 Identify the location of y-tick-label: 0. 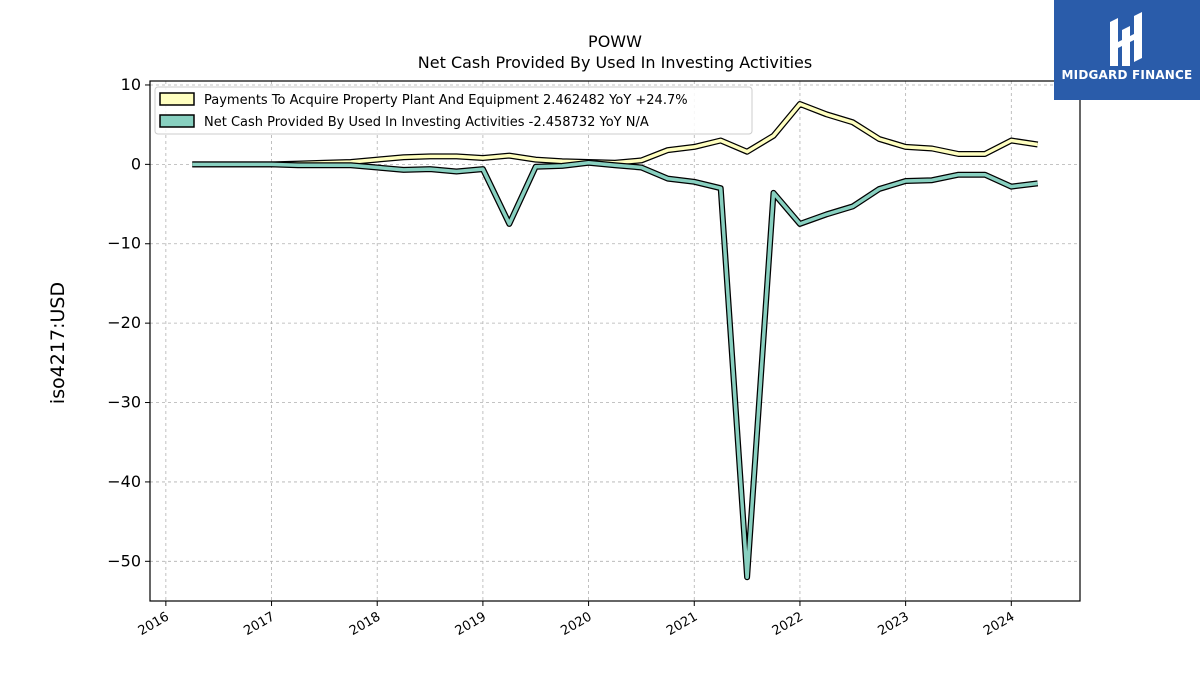
(136, 163).